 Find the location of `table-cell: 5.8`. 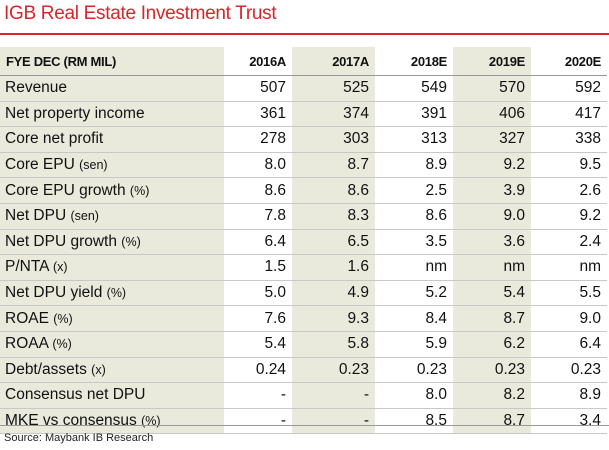

table-cell: 5.8 is located at coordinates (333, 344).